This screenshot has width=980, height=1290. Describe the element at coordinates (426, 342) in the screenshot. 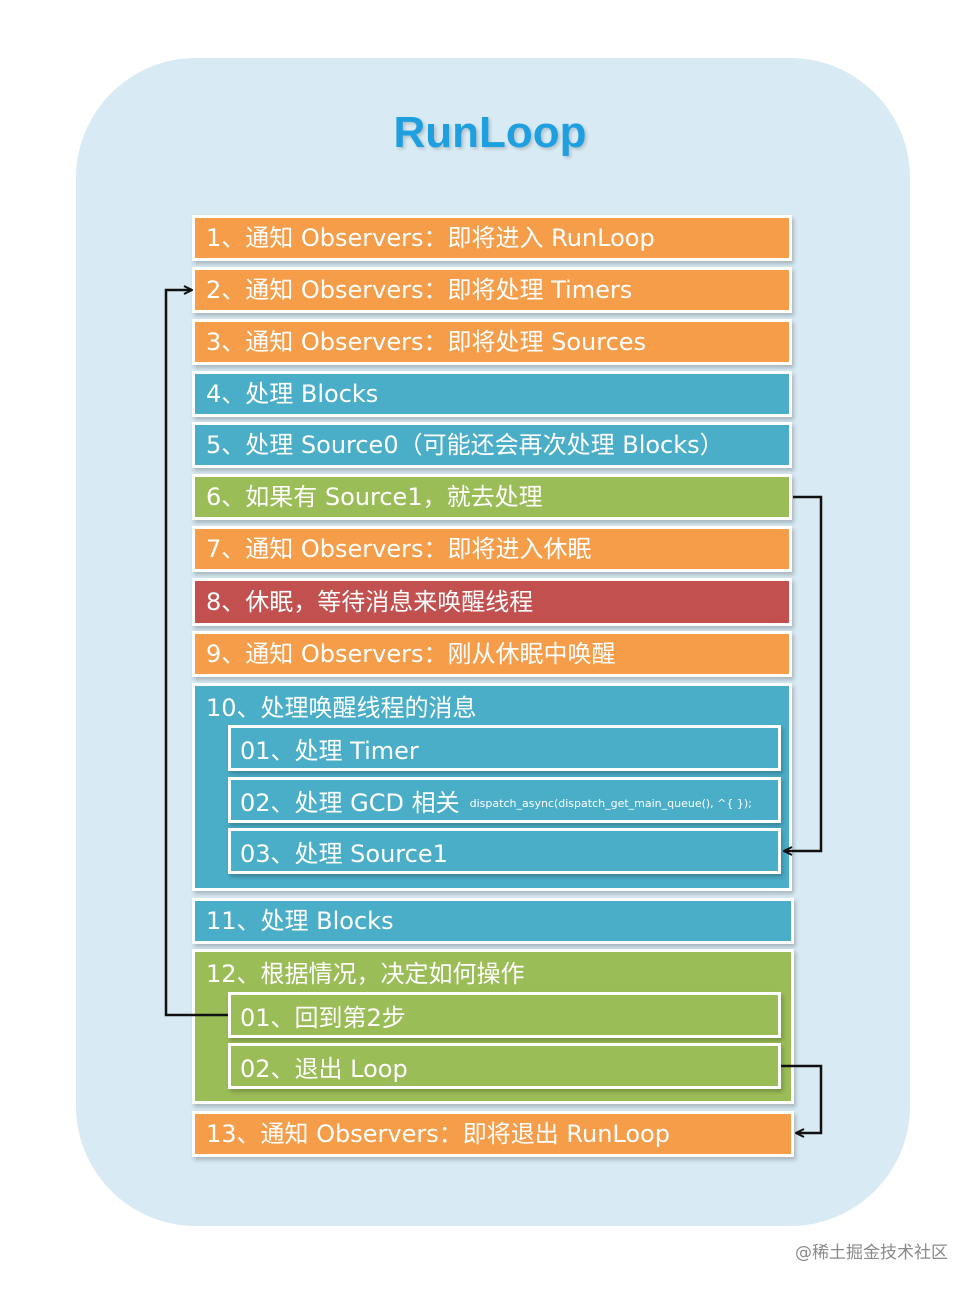

I see `step-3-label: 3、通知 Observers：即将处理 Sources` at that location.